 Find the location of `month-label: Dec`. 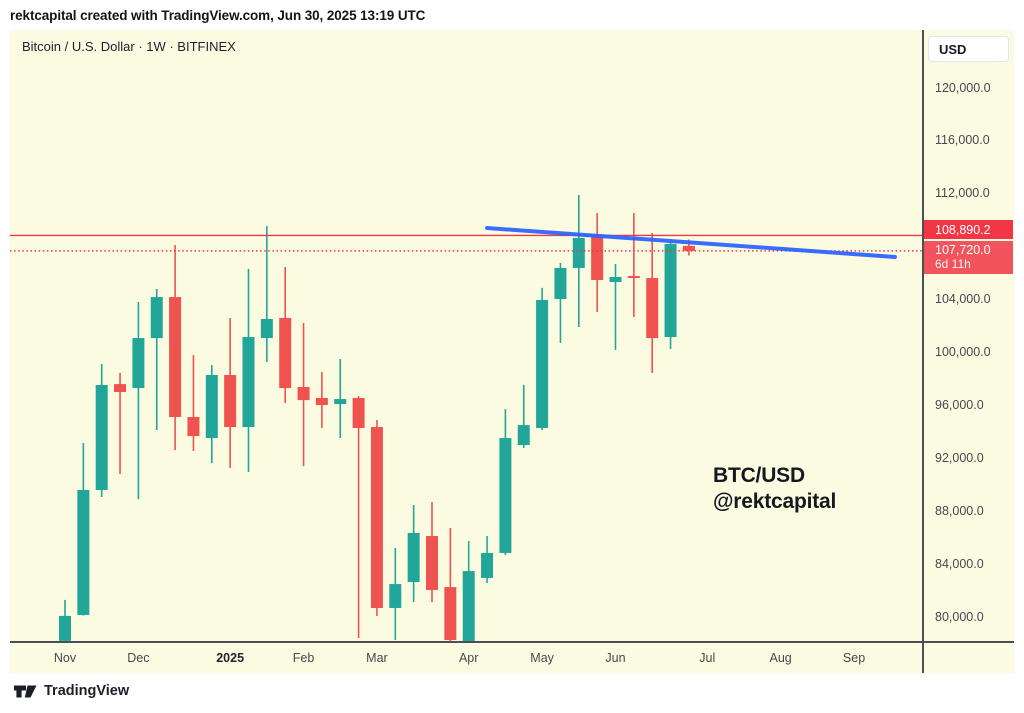

month-label: Dec is located at coordinates (138, 658).